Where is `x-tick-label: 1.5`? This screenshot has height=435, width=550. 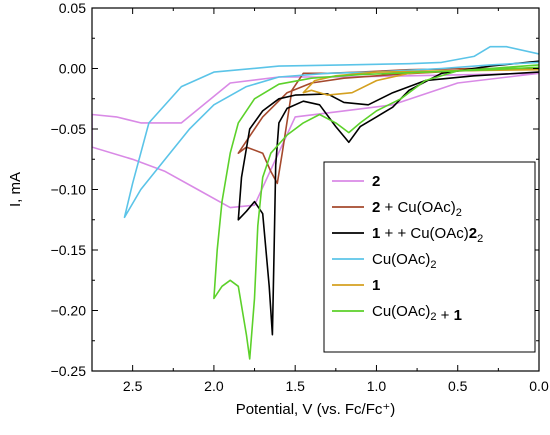 x-tick-label: 1.5 is located at coordinates (295, 386).